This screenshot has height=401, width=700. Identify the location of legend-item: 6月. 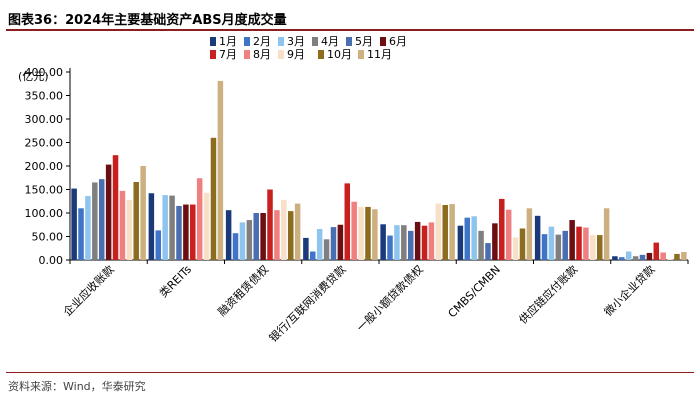
(393, 41).